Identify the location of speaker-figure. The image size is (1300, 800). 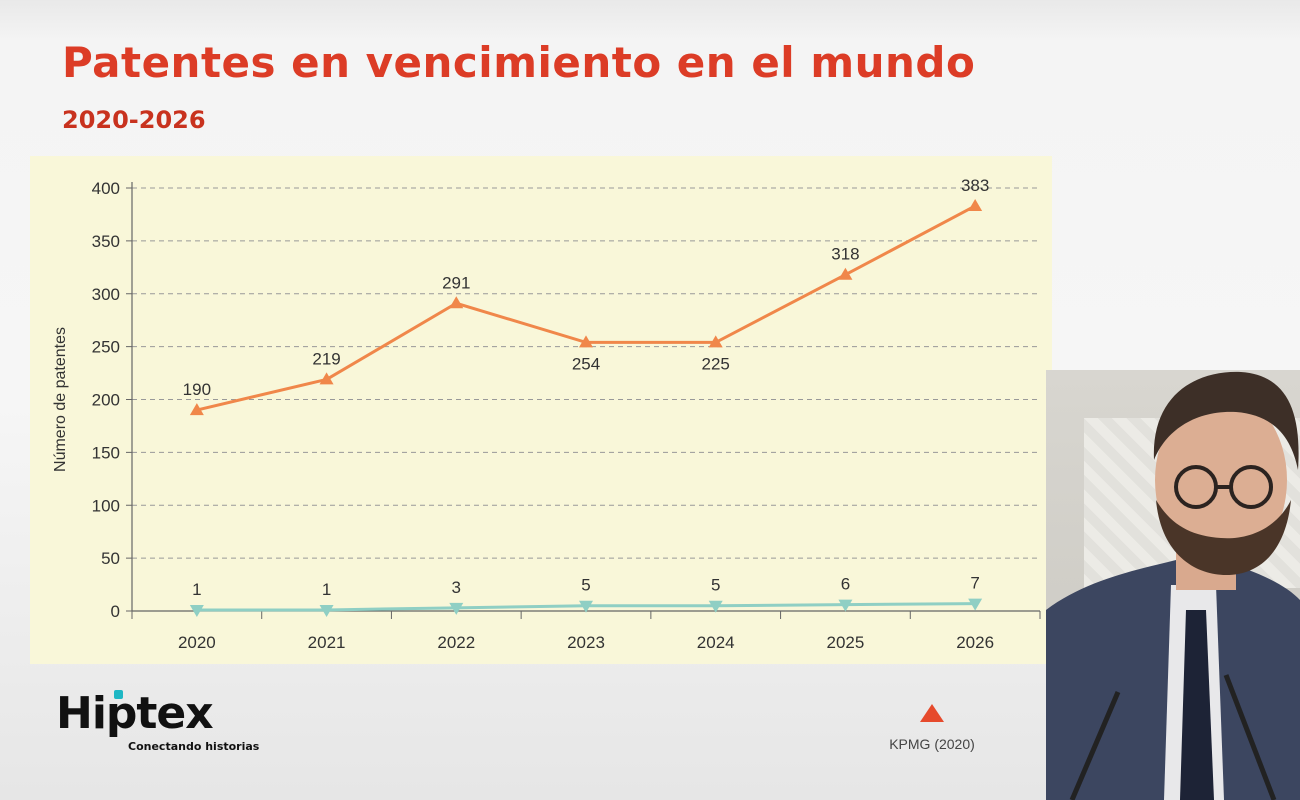
(1173, 585).